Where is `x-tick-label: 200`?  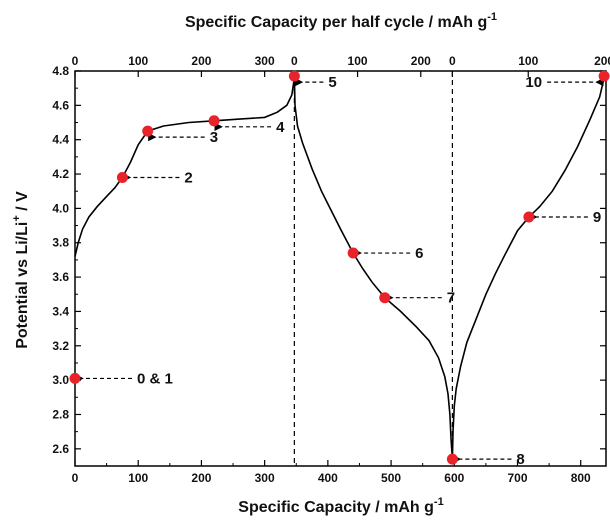 x-tick-label: 200 is located at coordinates (201, 478).